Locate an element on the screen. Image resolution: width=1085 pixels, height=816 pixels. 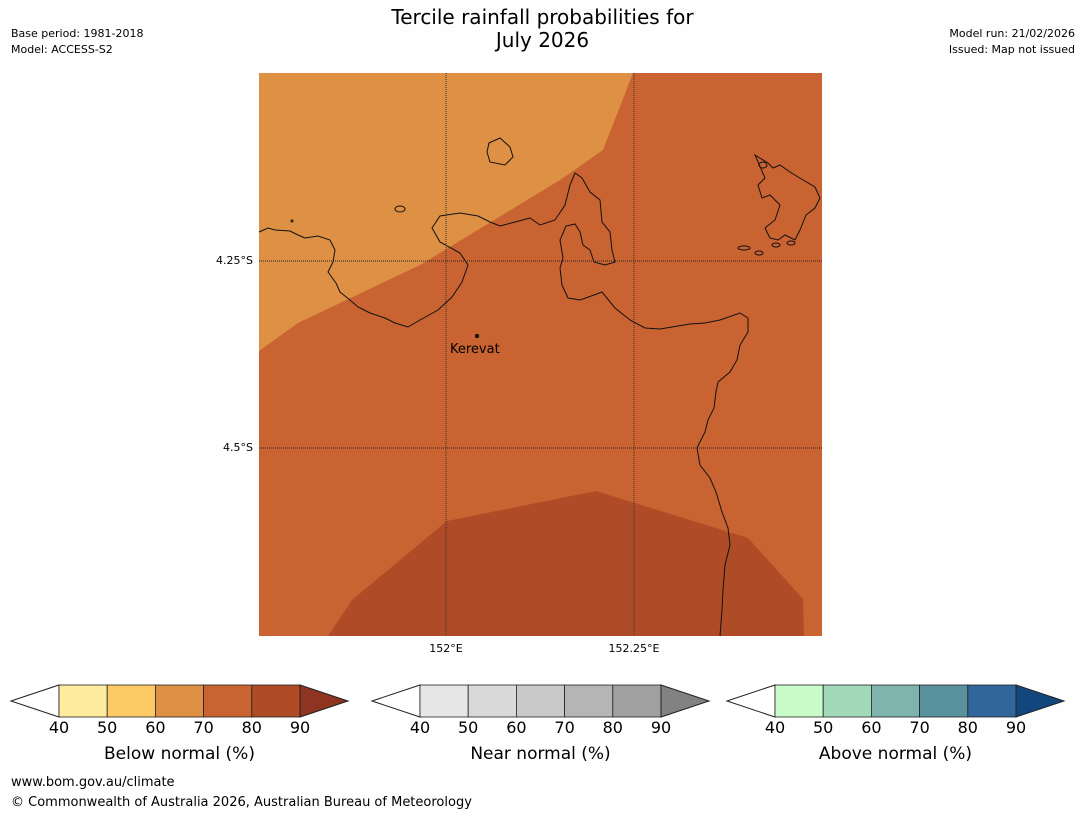
model-run: Model run: 21/02/2026 is located at coordinates (1012, 33).